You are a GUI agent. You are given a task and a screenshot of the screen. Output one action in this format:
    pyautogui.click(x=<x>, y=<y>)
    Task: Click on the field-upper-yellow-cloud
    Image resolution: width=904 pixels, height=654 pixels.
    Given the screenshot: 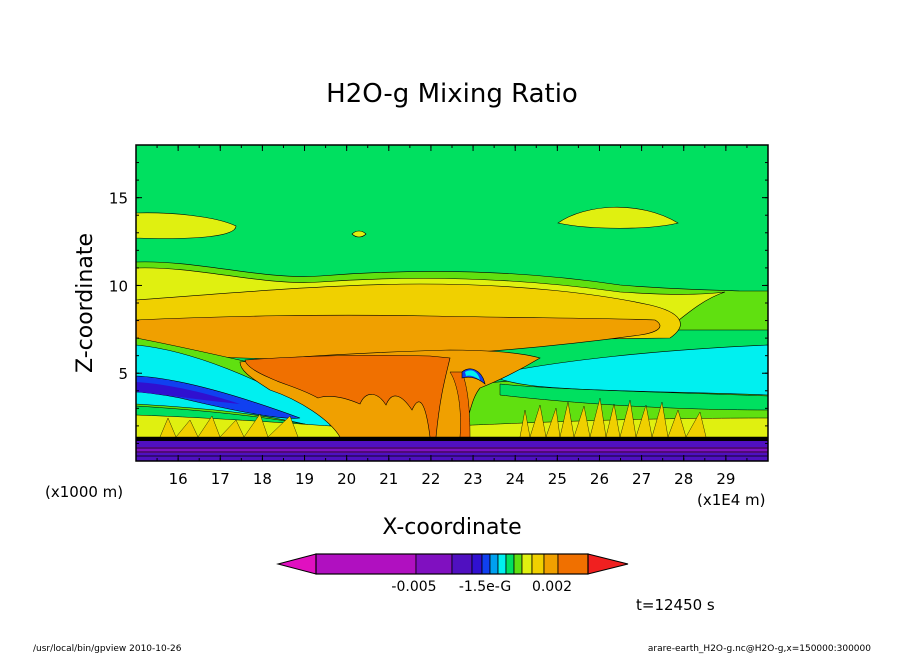 What is the action you would take?
    pyautogui.click(x=618, y=217)
    